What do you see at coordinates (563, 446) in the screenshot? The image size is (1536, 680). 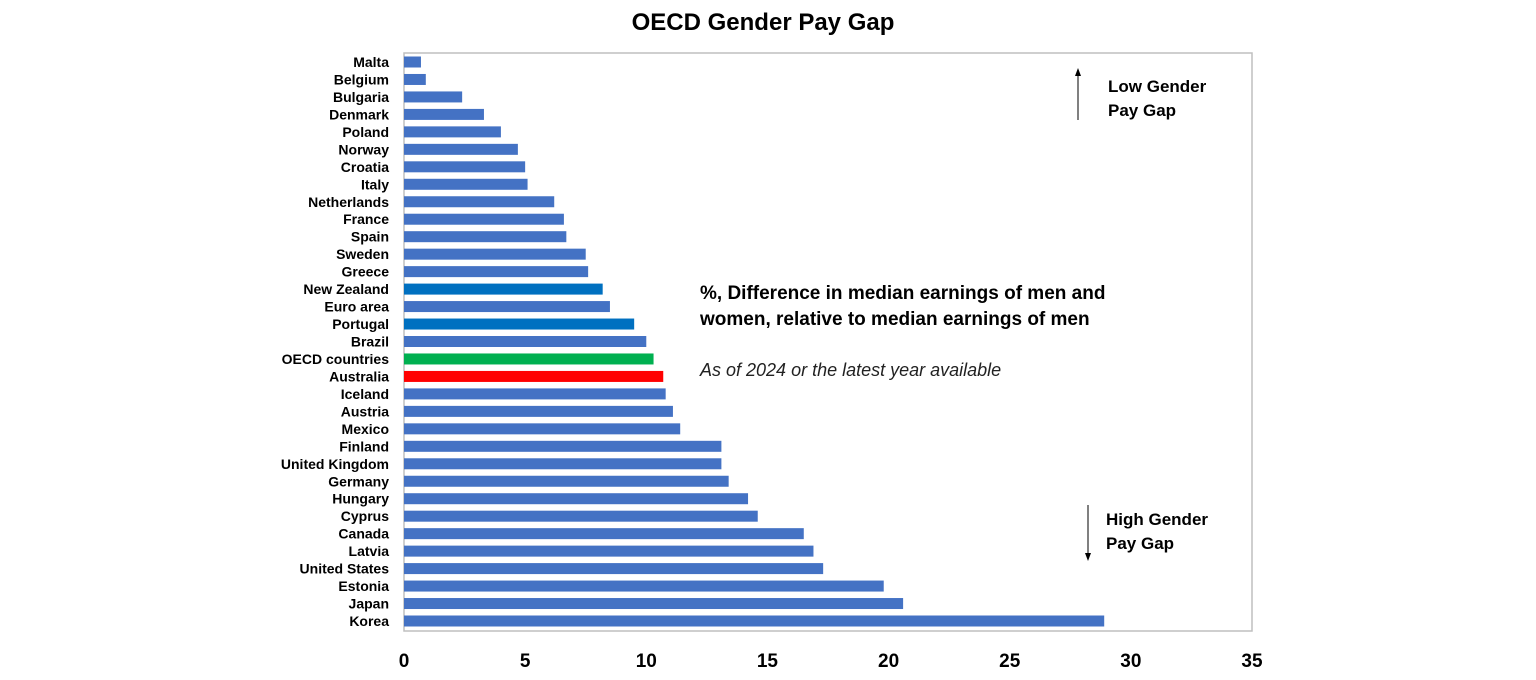 I see `bar-finland` at bounding box center [563, 446].